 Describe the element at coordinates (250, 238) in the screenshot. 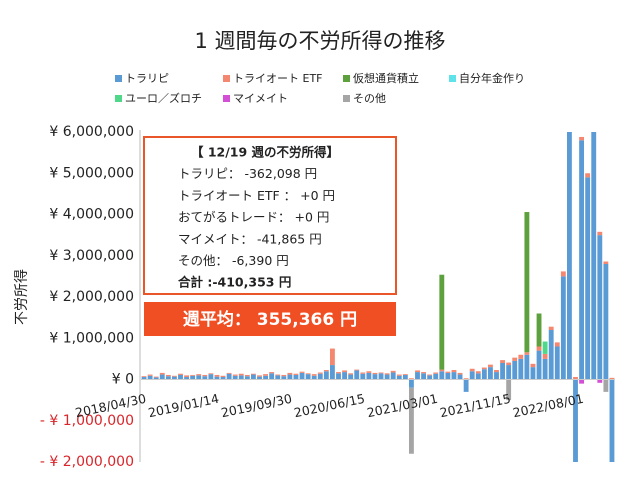

I see `annotation-line: マイメイト： -41,865 円` at that location.